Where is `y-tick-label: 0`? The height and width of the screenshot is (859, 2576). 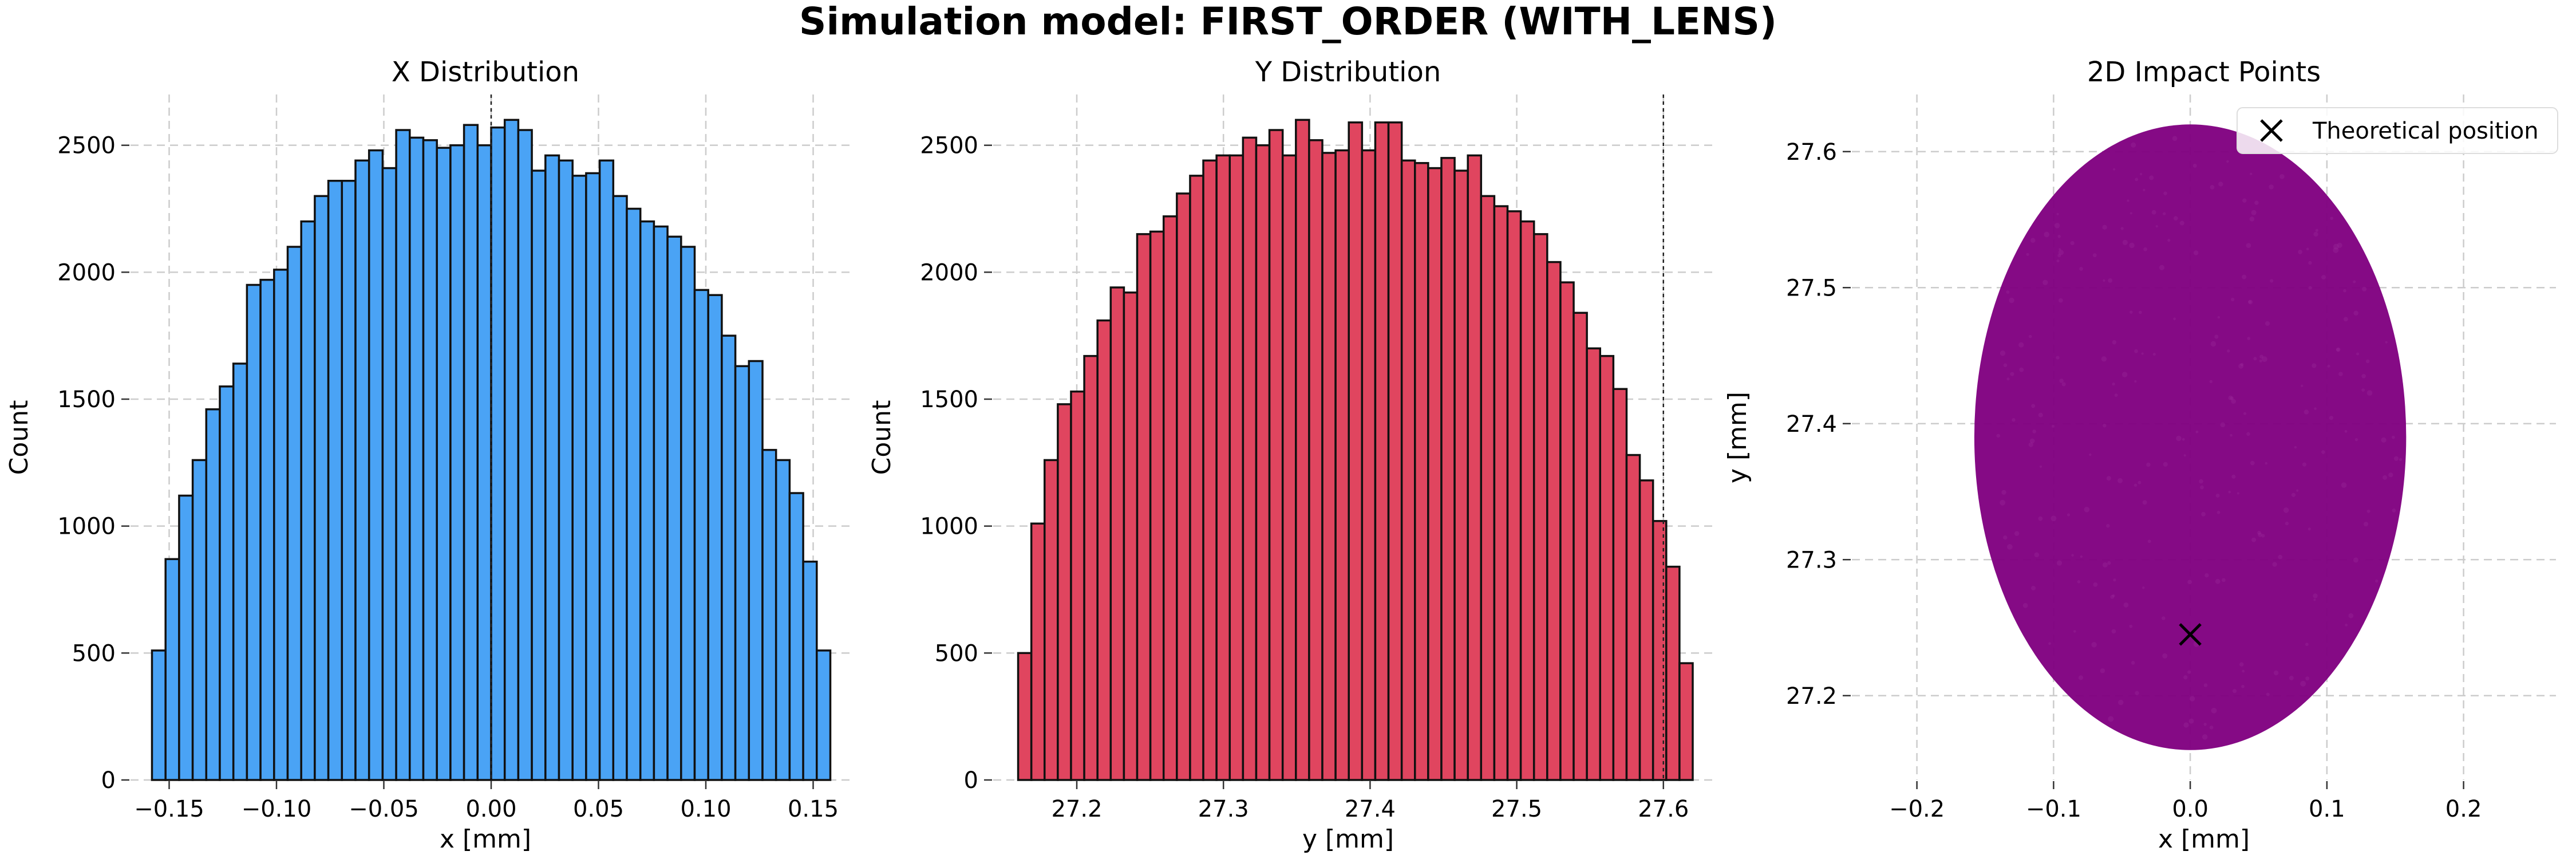 y-tick-label: 0 is located at coordinates (971, 780).